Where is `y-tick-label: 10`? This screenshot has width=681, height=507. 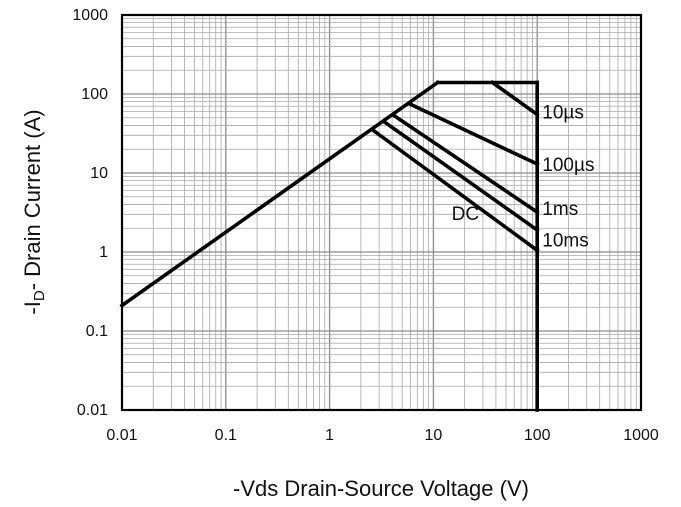
y-tick-label: 10 is located at coordinates (99, 173).